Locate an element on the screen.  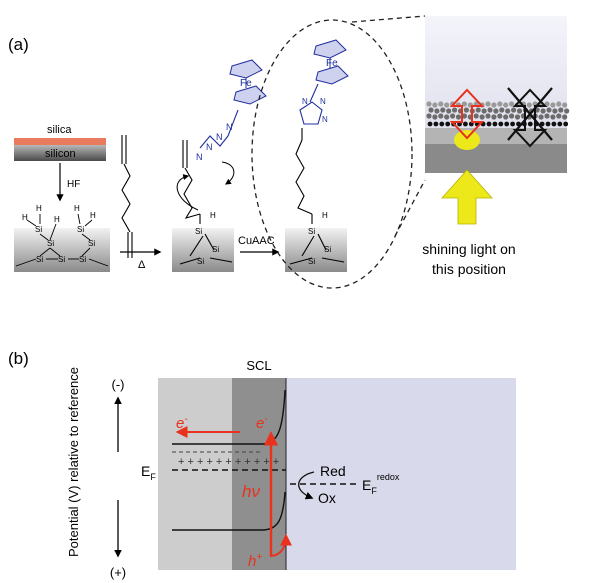
semiconductor-bulk is located at coordinates (195, 474).